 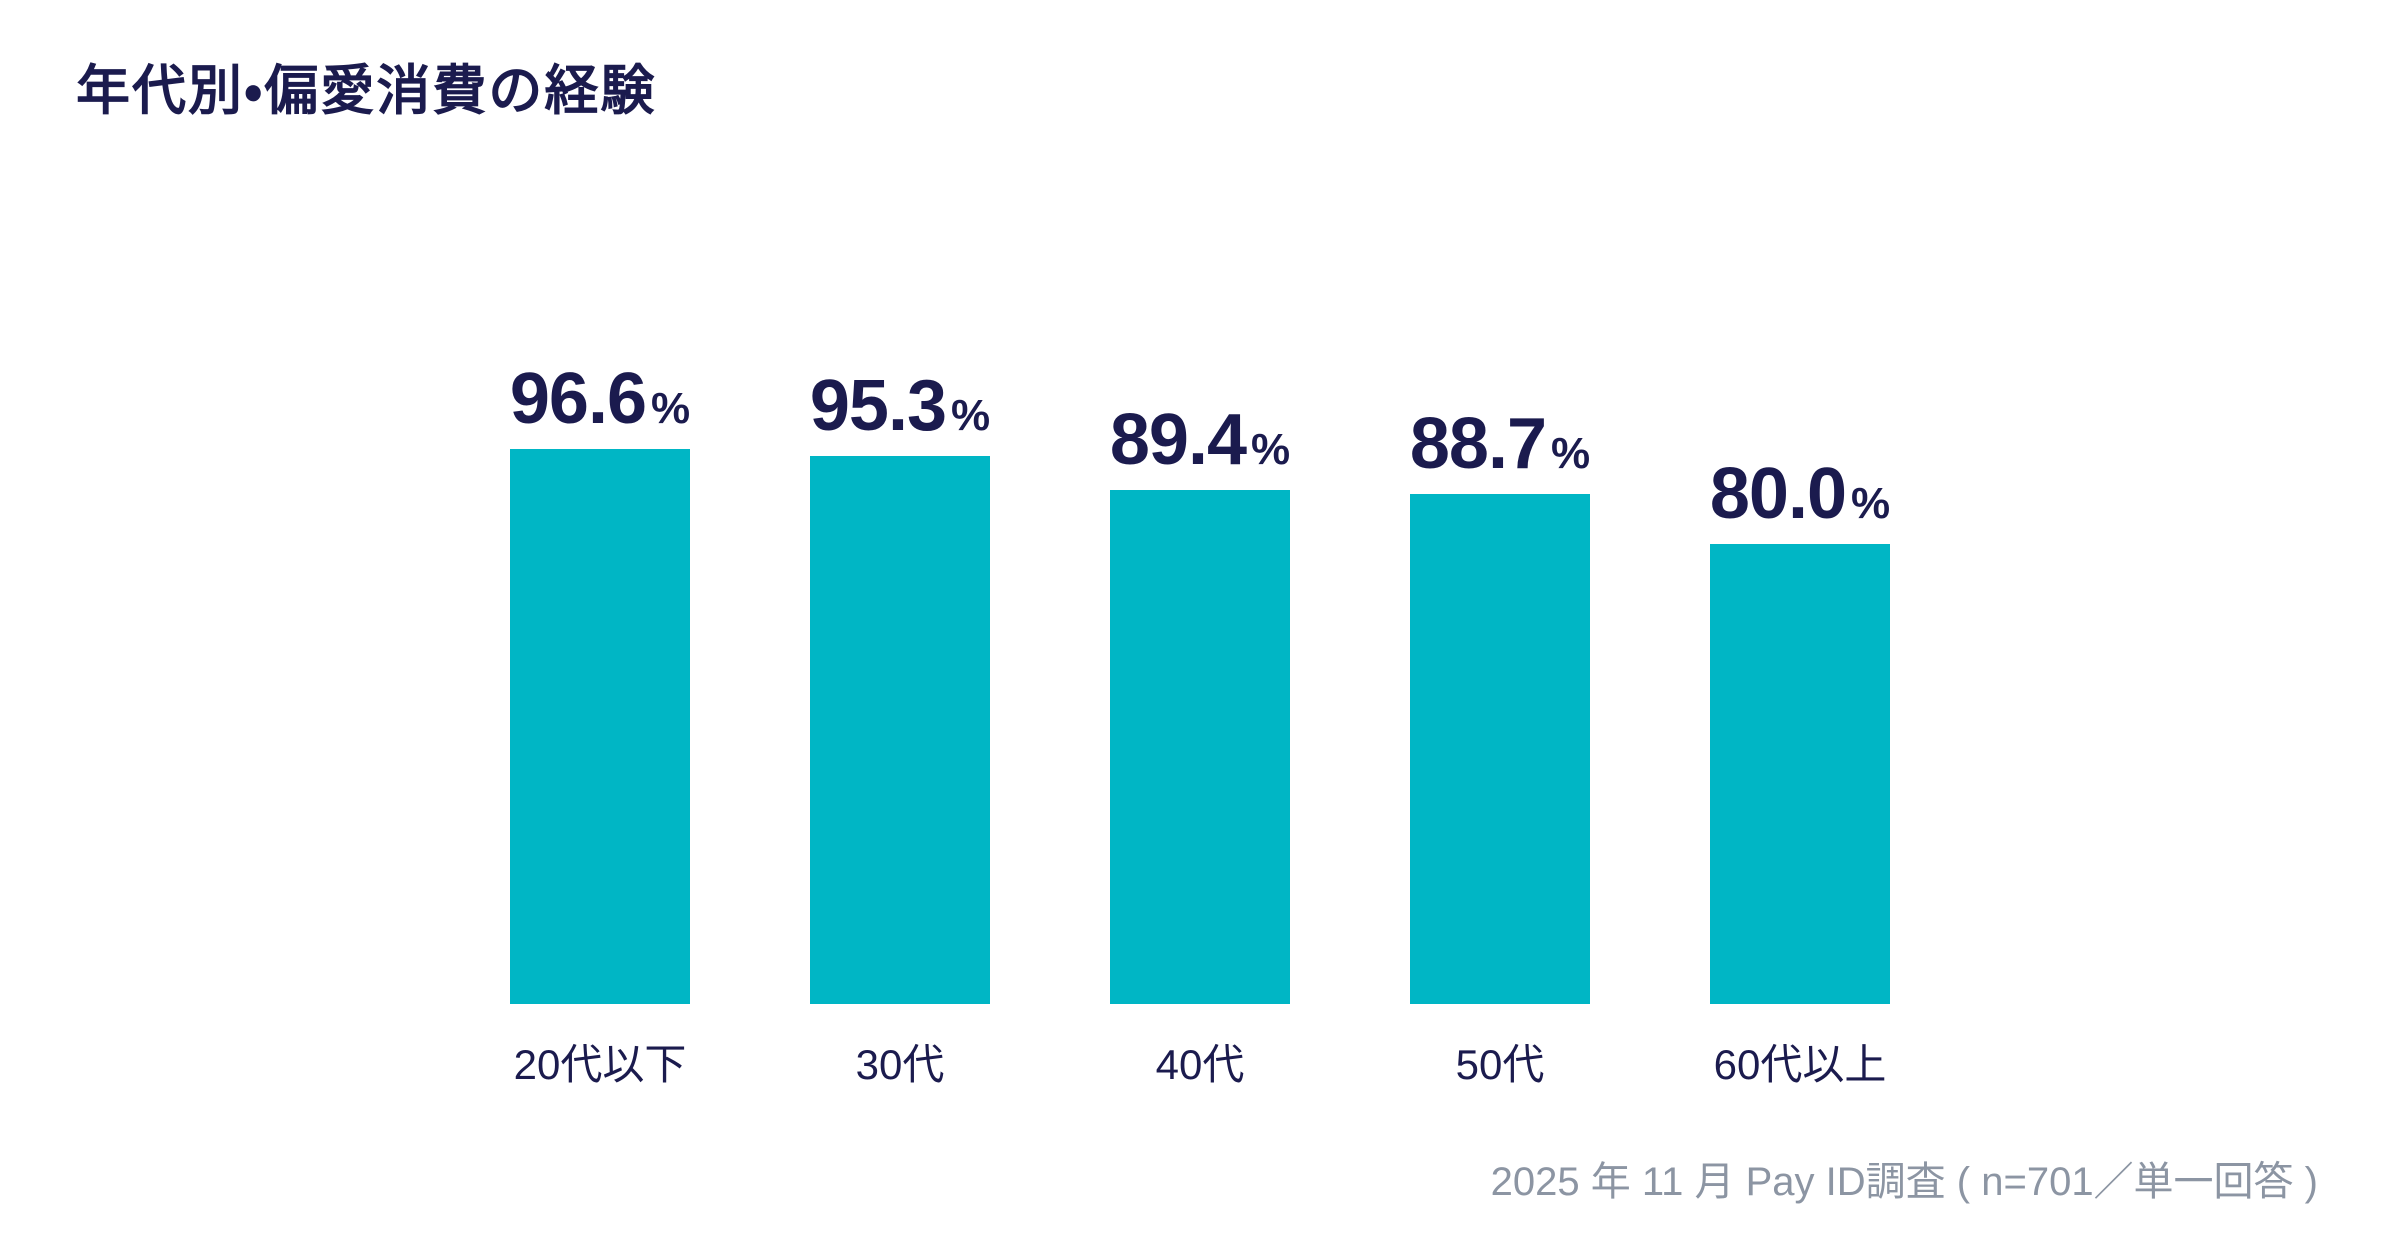 What do you see at coordinates (366, 91) in the screenshot?
I see `chart-title: 年代別・偏愛消費の経験` at bounding box center [366, 91].